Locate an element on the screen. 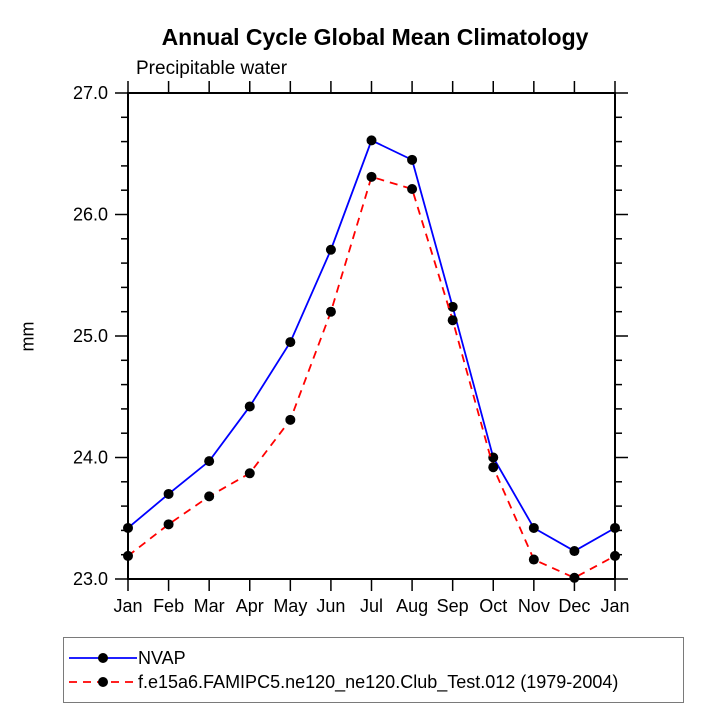  legend-entry-nvap: NVAP is located at coordinates (373, 658).